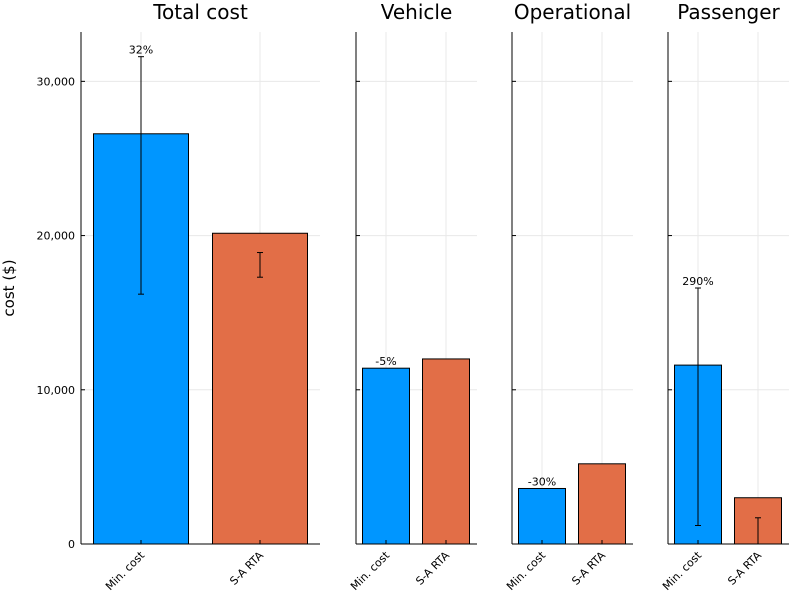 The width and height of the screenshot is (800, 605). What do you see at coordinates (446, 451) in the screenshot?
I see `bar-vehicle-s-a-rta` at bounding box center [446, 451].